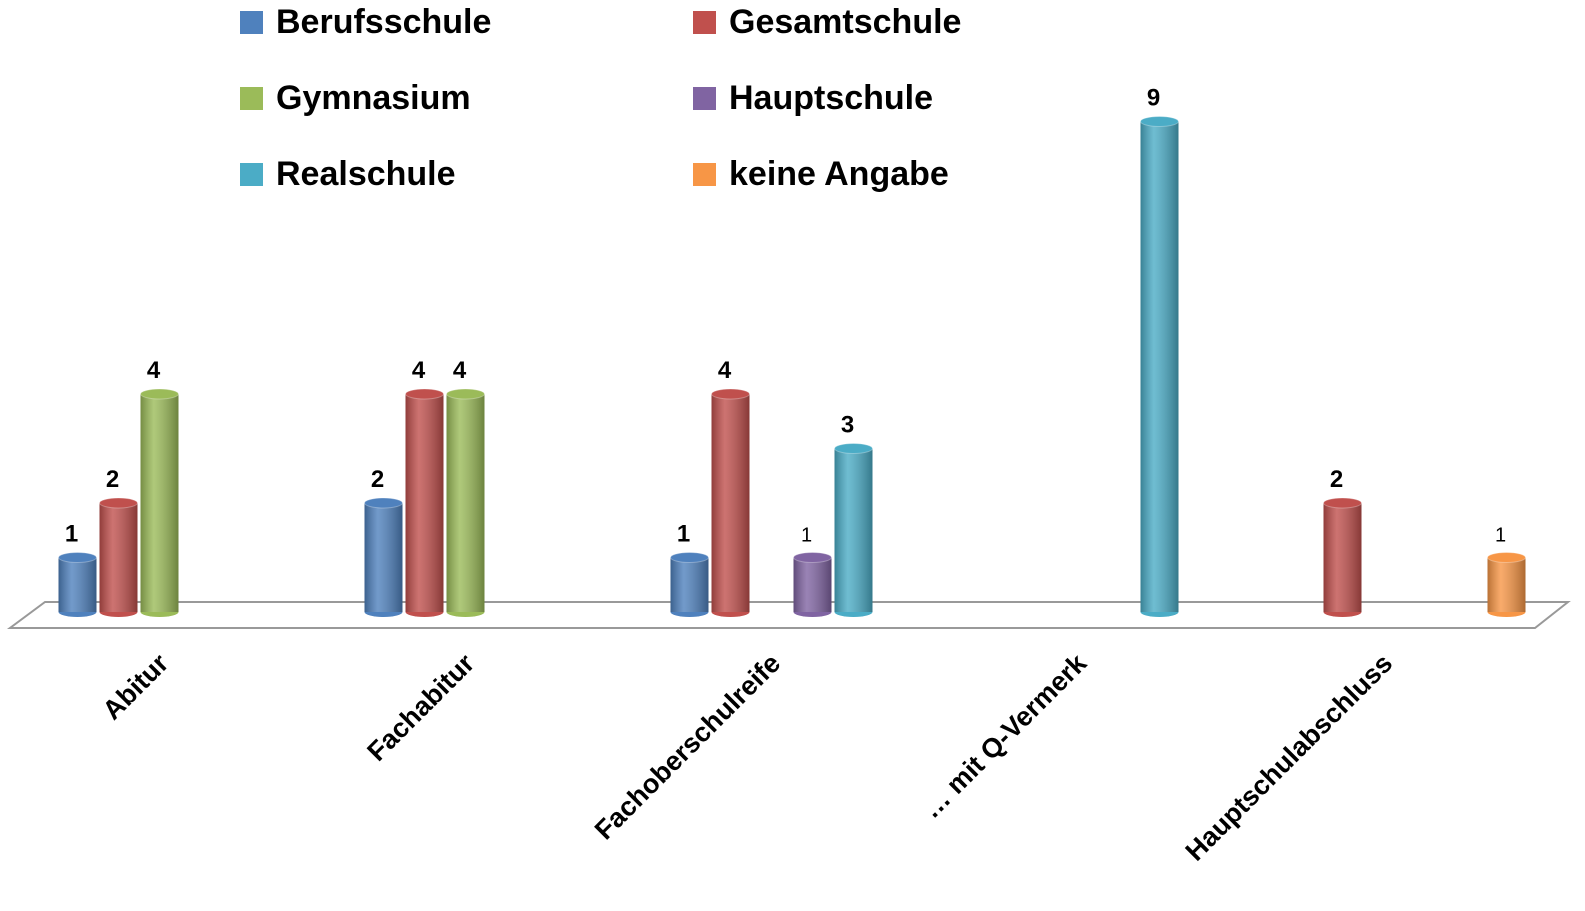 The height and width of the screenshot is (911, 1585). What do you see at coordinates (373, 98) in the screenshot?
I see `legend-label: Gymnasium` at bounding box center [373, 98].